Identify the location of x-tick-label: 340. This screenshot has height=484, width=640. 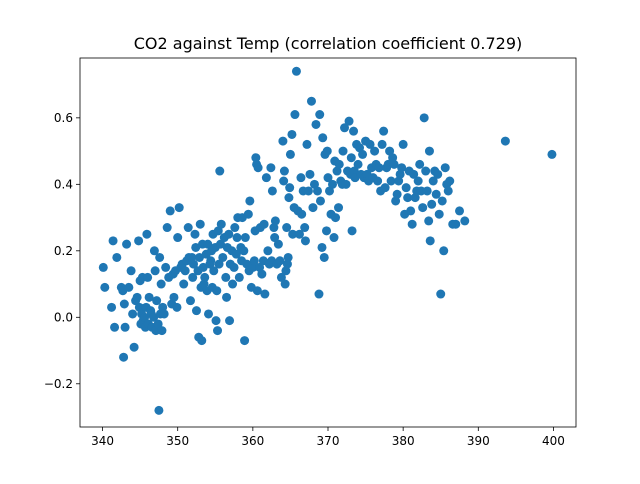
(102, 441).